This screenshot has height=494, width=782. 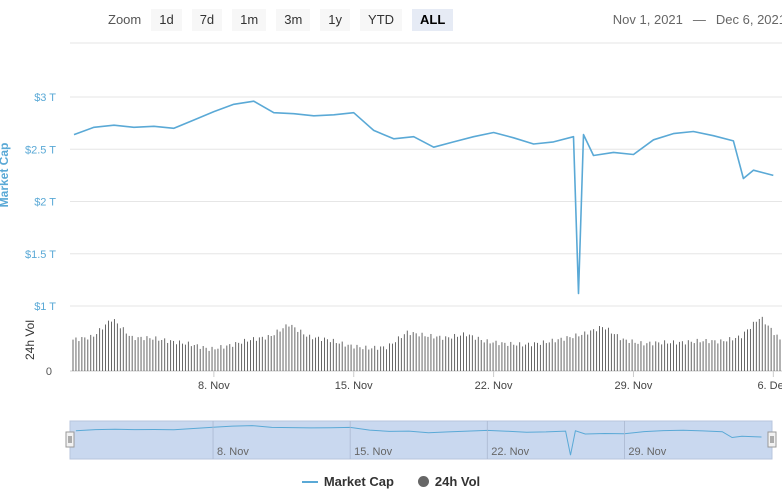 What do you see at coordinates (45, 203) in the screenshot?
I see `y-tick-label: $2 T` at bounding box center [45, 203].